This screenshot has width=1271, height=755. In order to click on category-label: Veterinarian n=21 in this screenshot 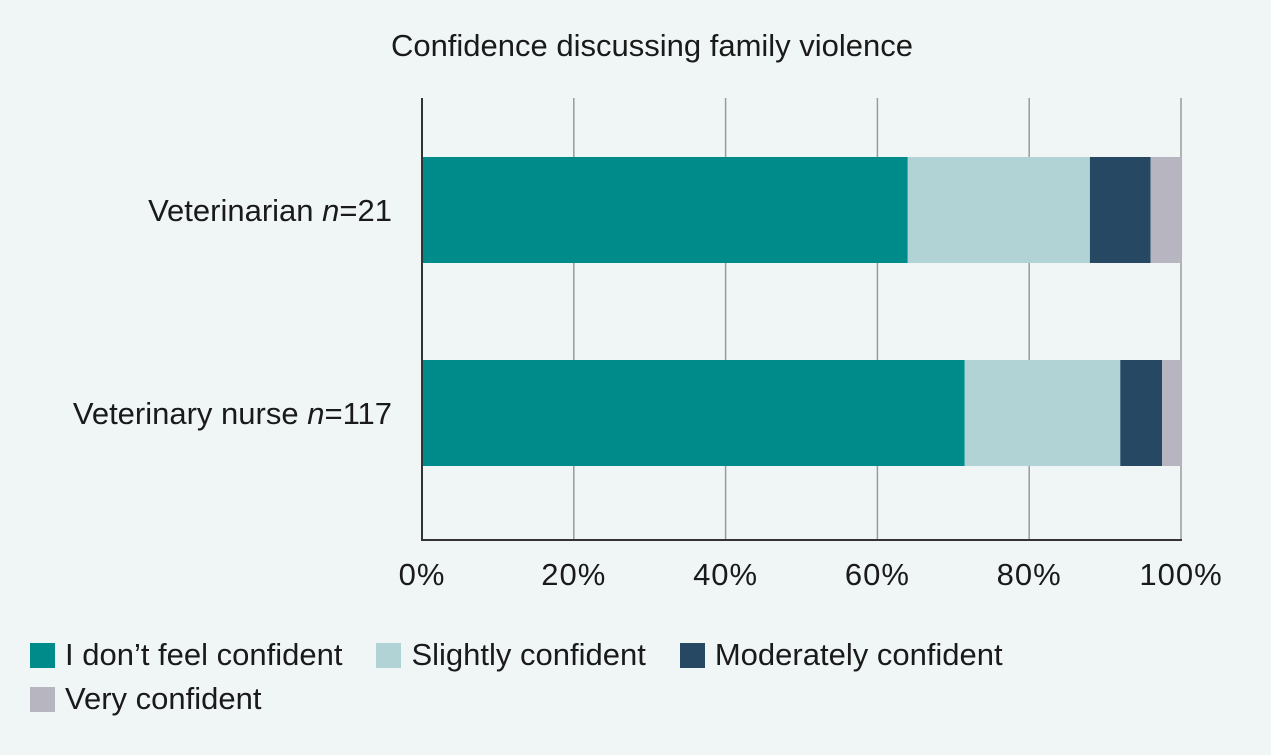, I will do `click(270, 210)`.